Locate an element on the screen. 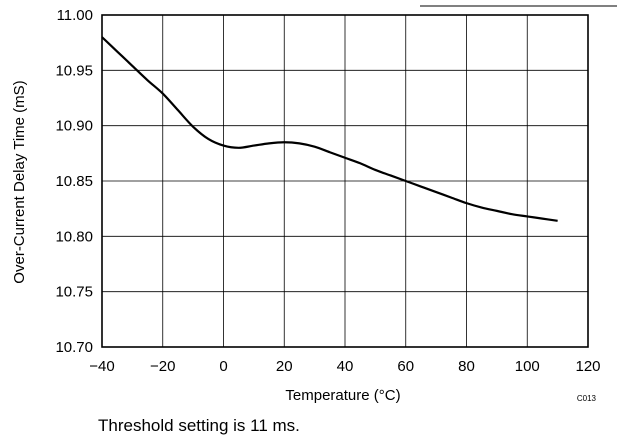 The height and width of the screenshot is (442, 617). y-tick-labels: 10.70 10.75 10.80 10.85 10.90 10.95 11.00 is located at coordinates (74, 181).